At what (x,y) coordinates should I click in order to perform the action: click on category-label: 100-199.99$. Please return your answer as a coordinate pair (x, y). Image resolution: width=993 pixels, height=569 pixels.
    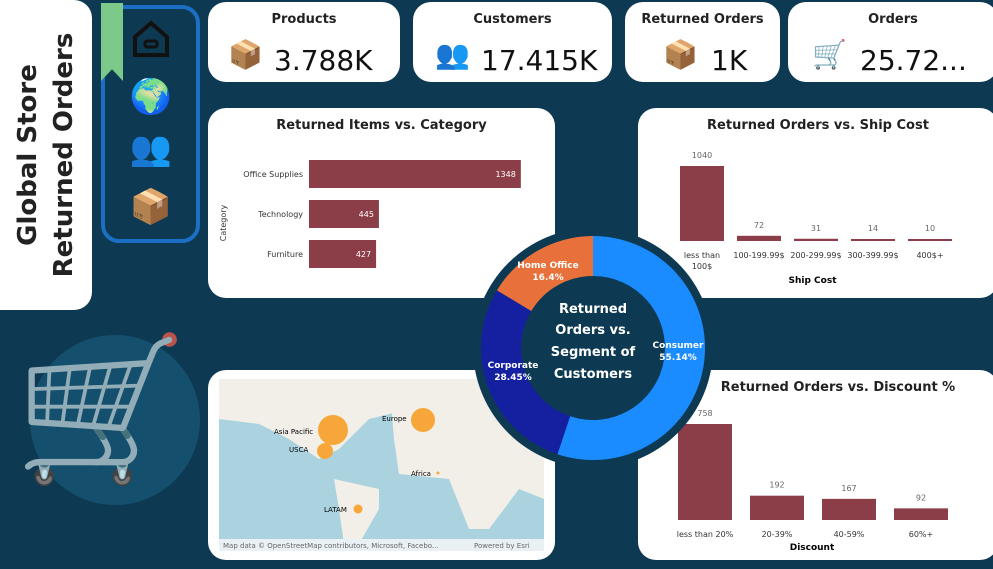
    Looking at the image, I should click on (758, 255).